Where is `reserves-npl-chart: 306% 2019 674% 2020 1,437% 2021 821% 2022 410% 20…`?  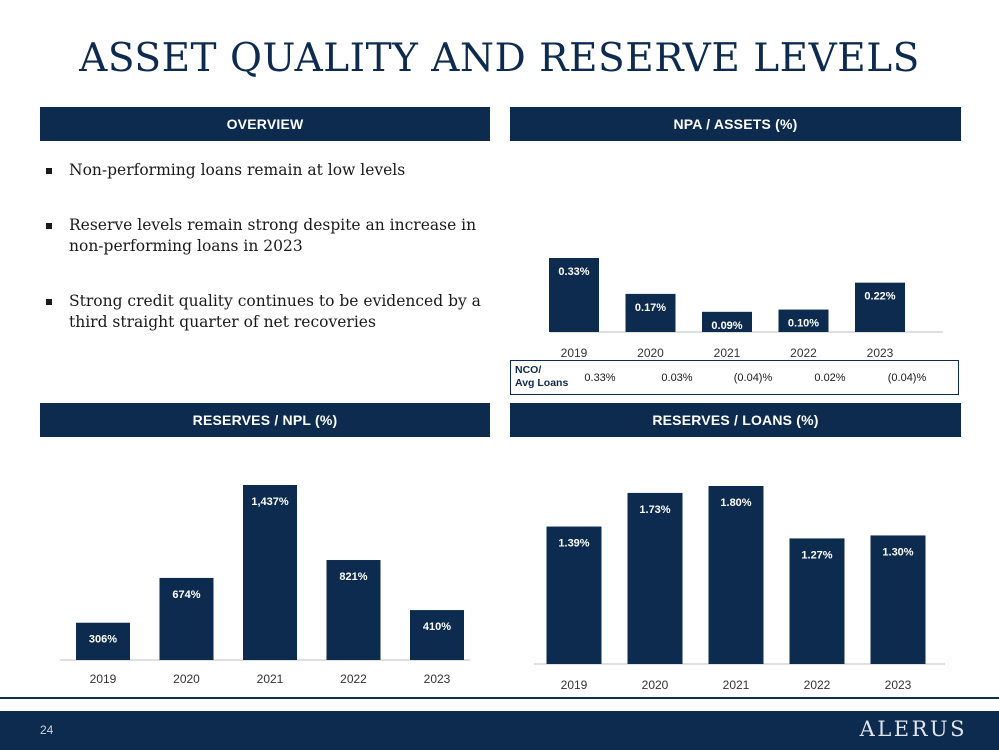
reserves-npl-chart: 306% 2019 674% 2020 1,437% 2021 821% 2022 410% 20… is located at coordinates (265, 585).